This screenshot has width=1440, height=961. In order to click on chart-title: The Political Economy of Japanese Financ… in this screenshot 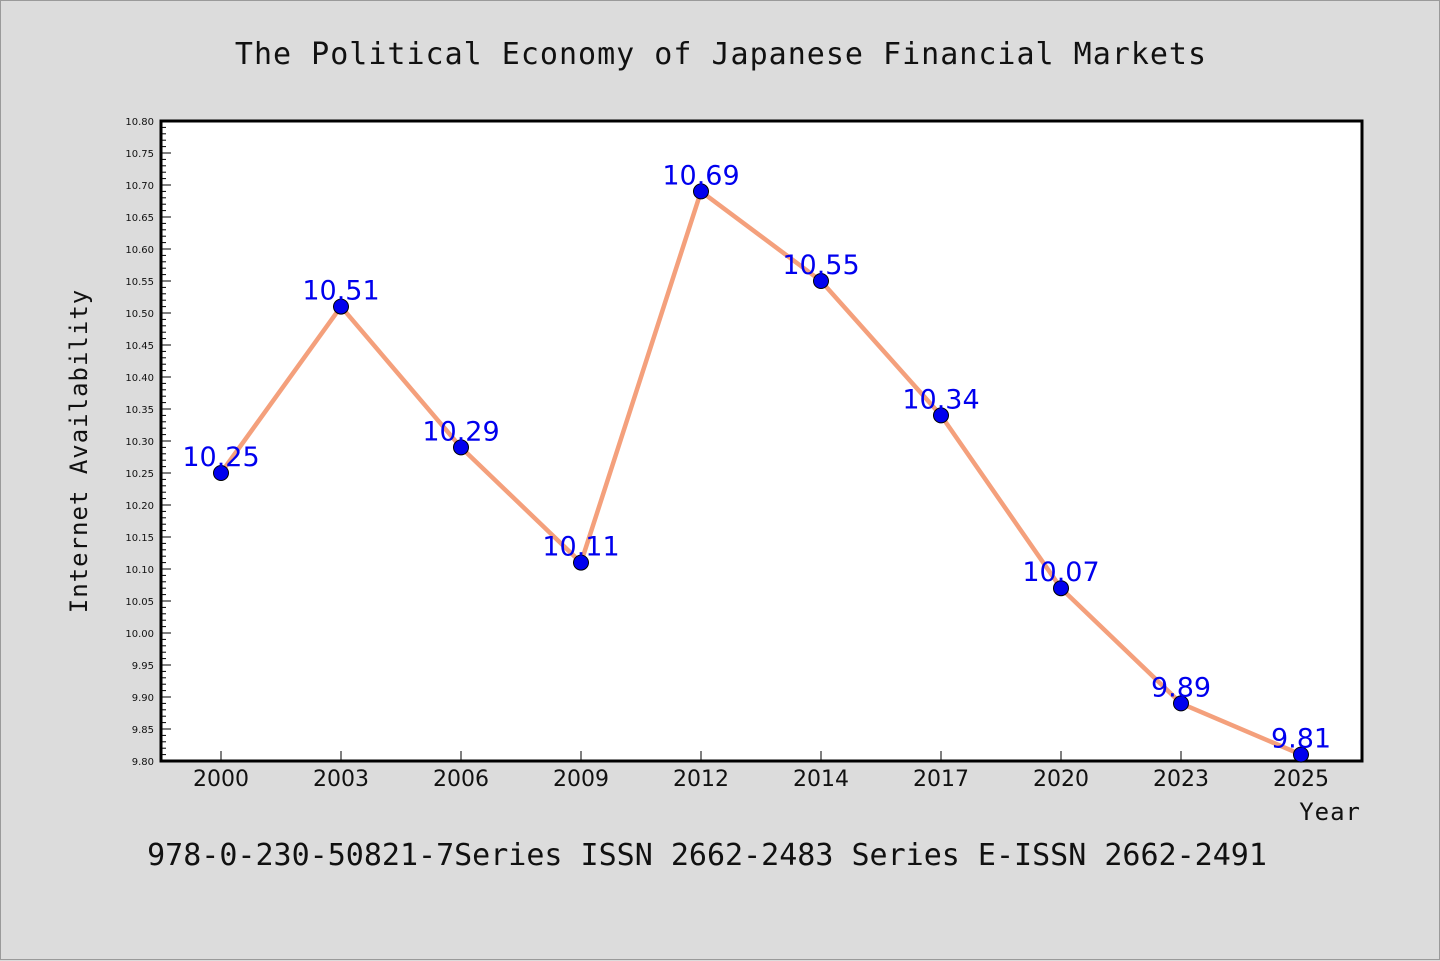, I will do `click(721, 54)`.